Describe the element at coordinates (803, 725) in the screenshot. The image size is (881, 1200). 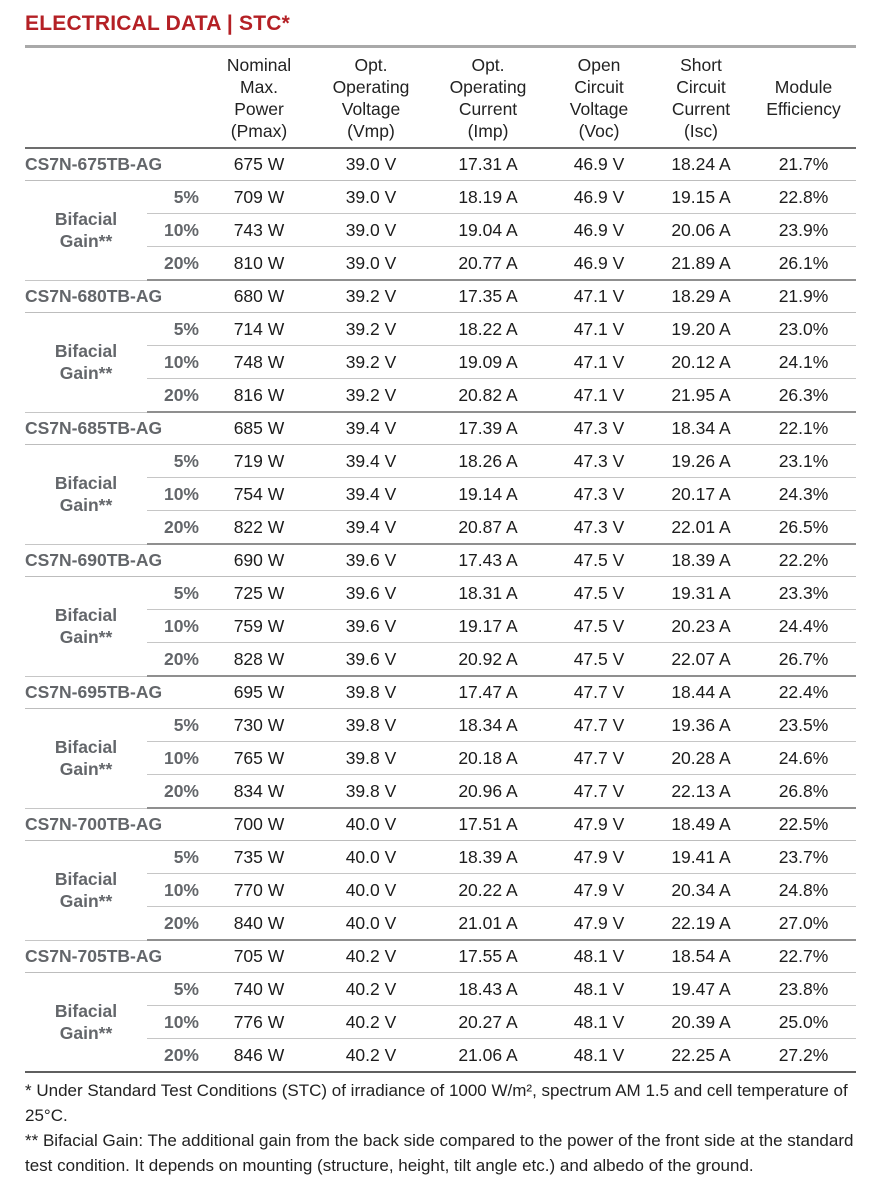
I see `value-cell: 23.5%` at that location.